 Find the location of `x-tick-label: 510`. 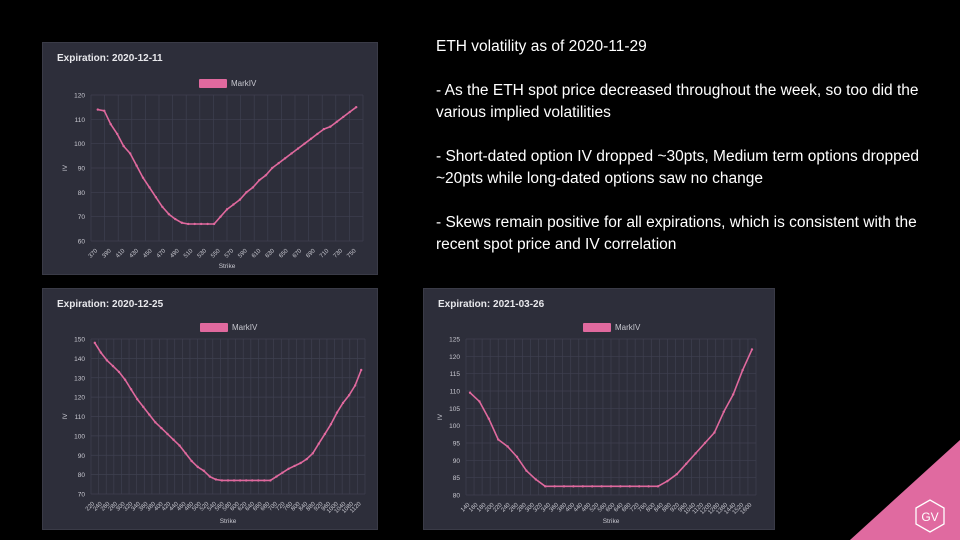

x-tick-label: 510 is located at coordinates (189, 254).